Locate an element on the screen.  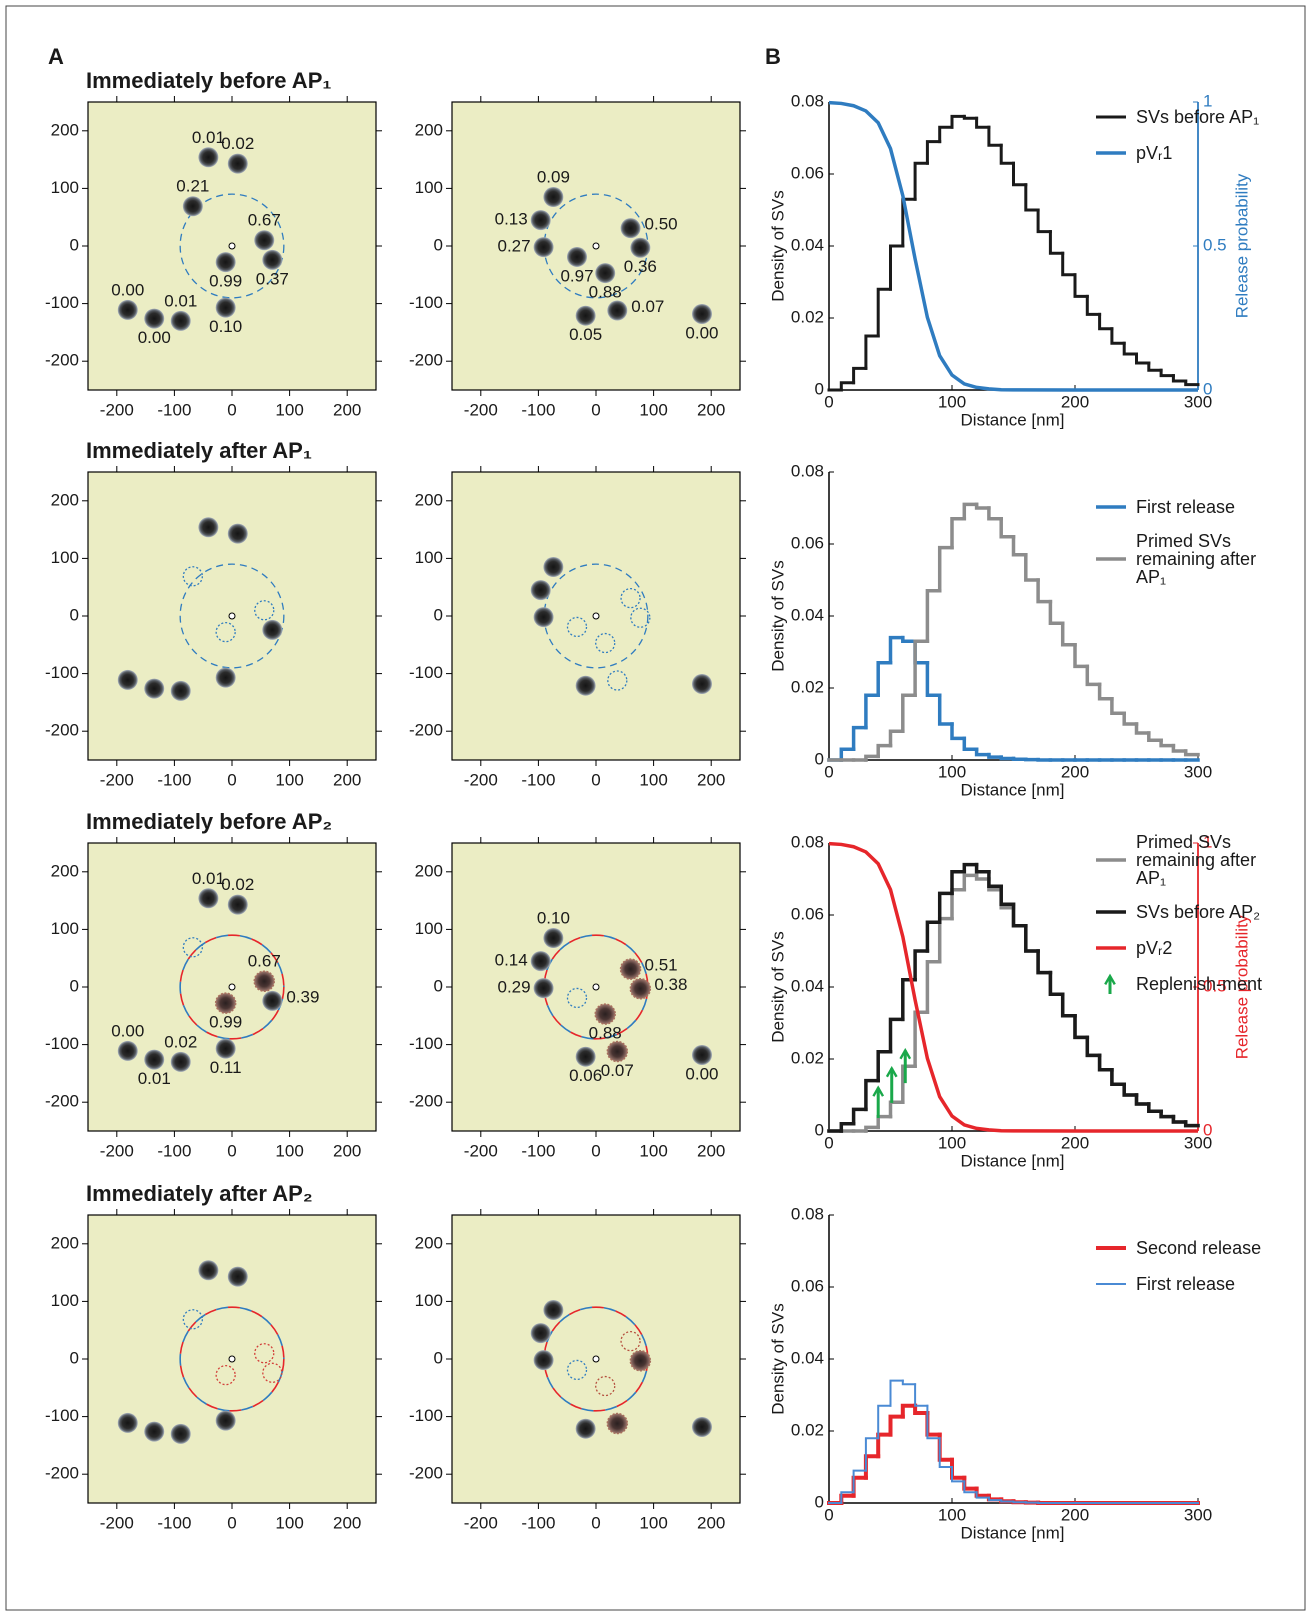
release-radius is located at coordinates (232, 1359).